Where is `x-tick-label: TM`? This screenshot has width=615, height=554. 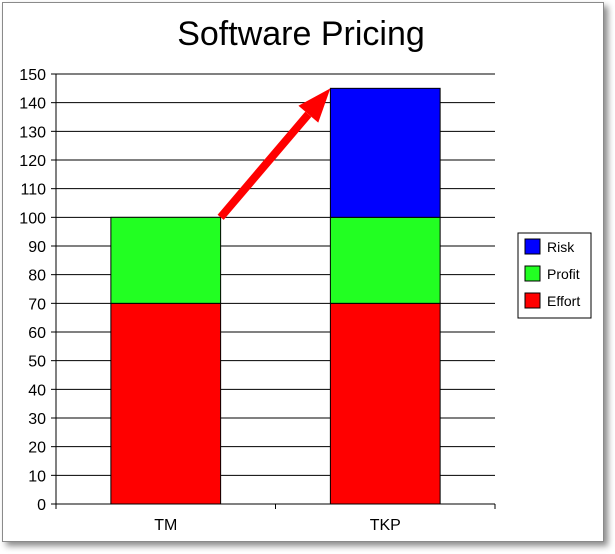
x-tick-label: TM is located at coordinates (165, 525).